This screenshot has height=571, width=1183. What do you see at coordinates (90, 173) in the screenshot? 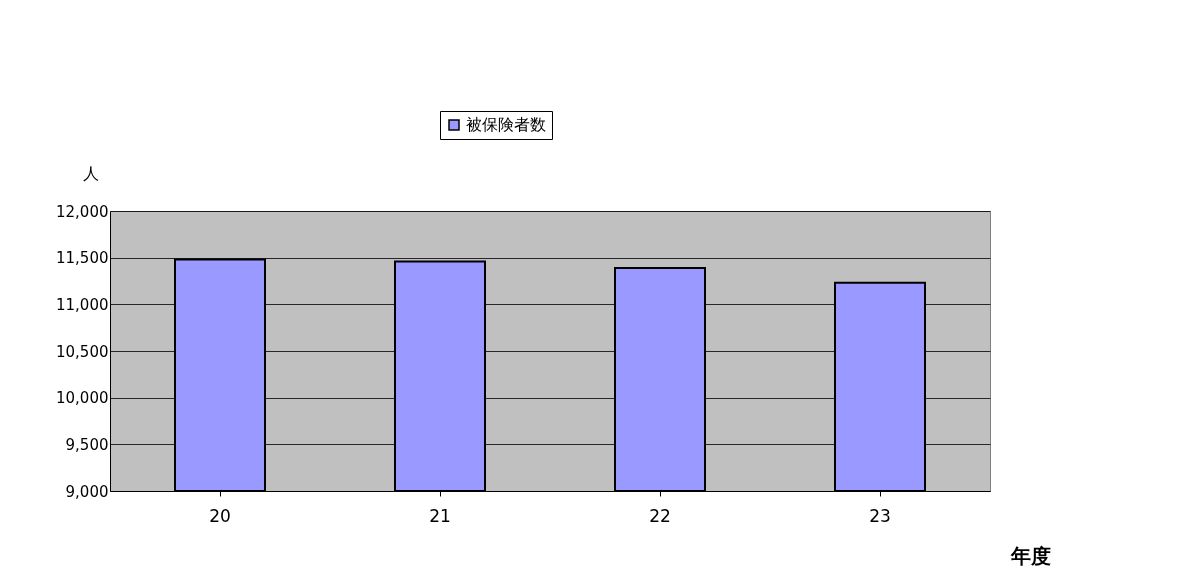
I see `y-axis-title: 人` at bounding box center [90, 173].